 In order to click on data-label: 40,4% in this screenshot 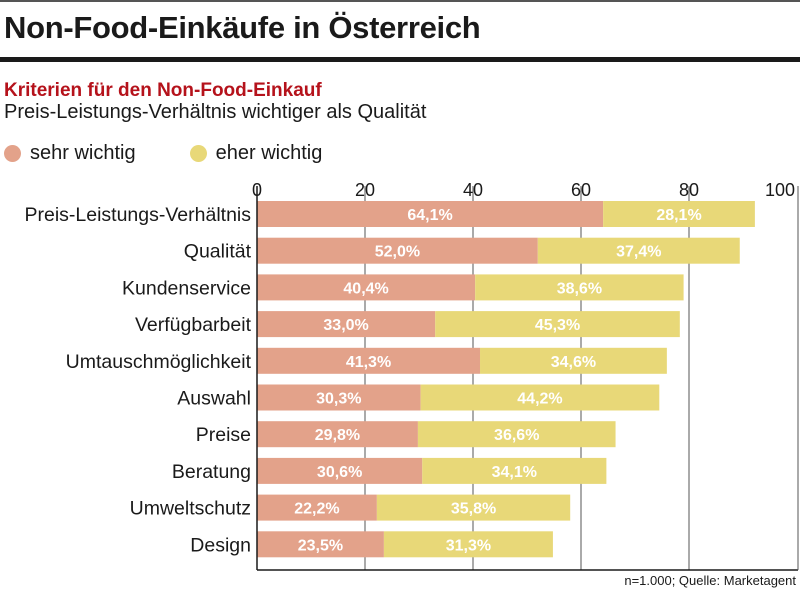, I will do `click(365, 288)`.